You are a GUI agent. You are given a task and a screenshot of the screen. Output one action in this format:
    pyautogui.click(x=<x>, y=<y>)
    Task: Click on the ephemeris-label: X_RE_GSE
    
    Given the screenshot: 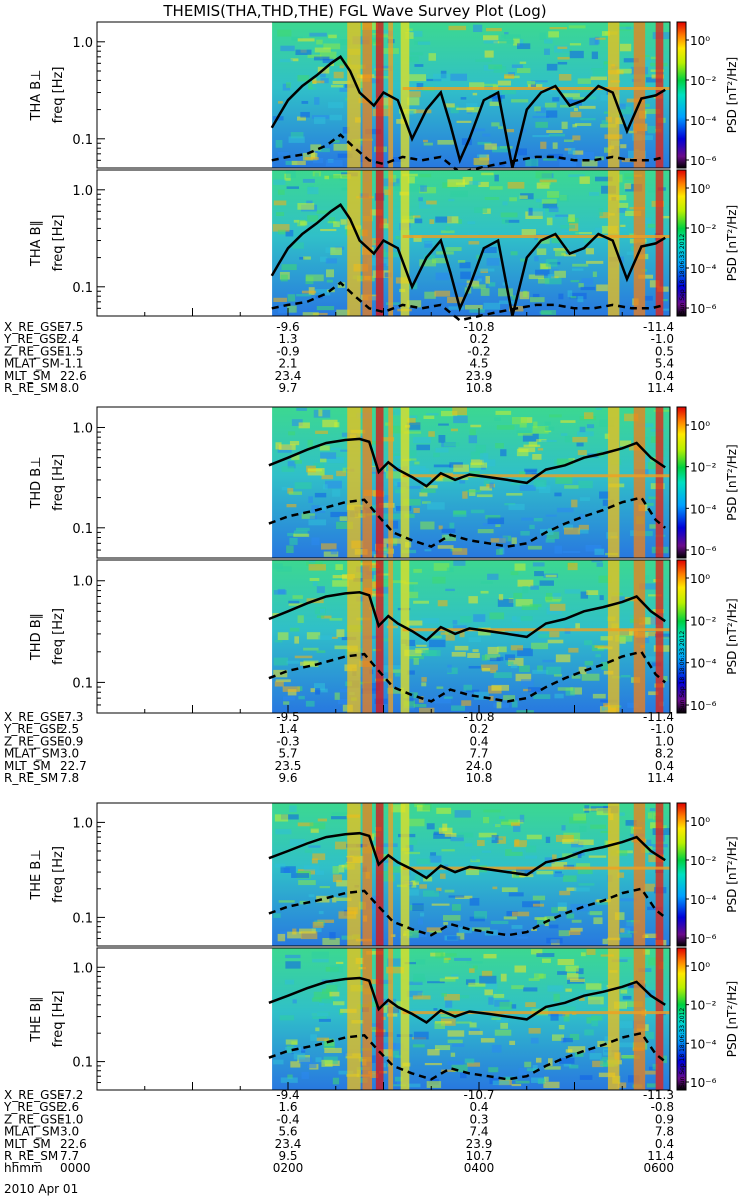 What is the action you would take?
    pyautogui.click(x=34, y=717)
    